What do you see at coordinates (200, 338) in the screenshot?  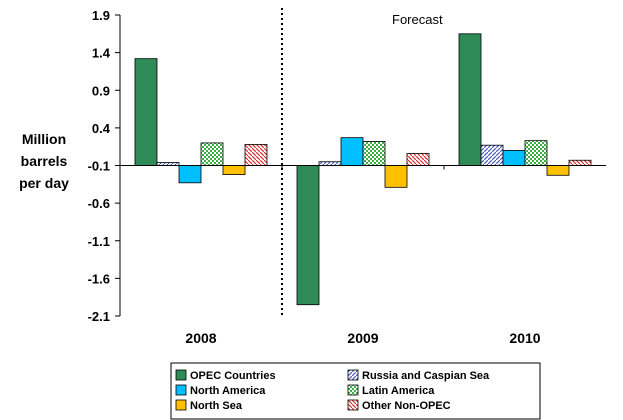 I see `x-category-label: 2008` at bounding box center [200, 338].